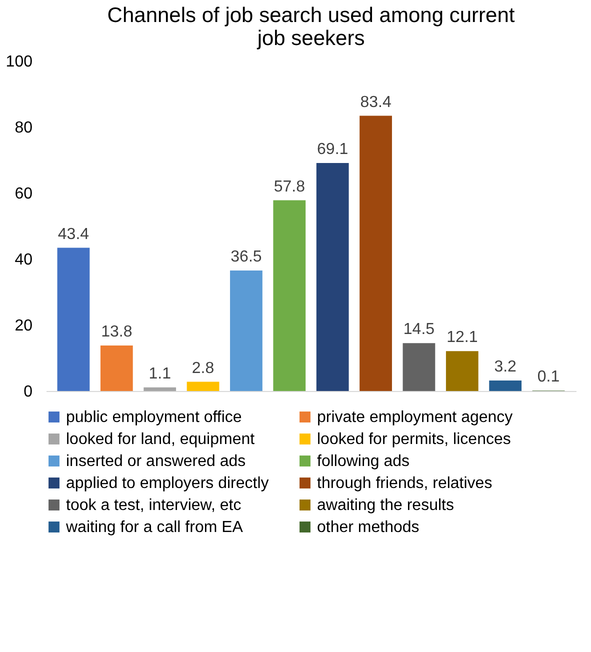 The width and height of the screenshot is (591, 652). Describe the element at coordinates (203, 368) in the screenshot. I see `data-label: 2.8` at that location.